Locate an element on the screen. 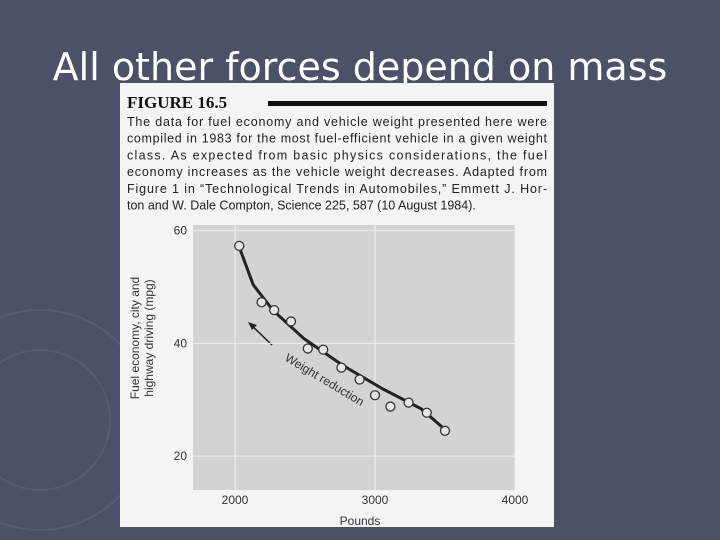  y-tick-label: 40 is located at coordinates (181, 343).